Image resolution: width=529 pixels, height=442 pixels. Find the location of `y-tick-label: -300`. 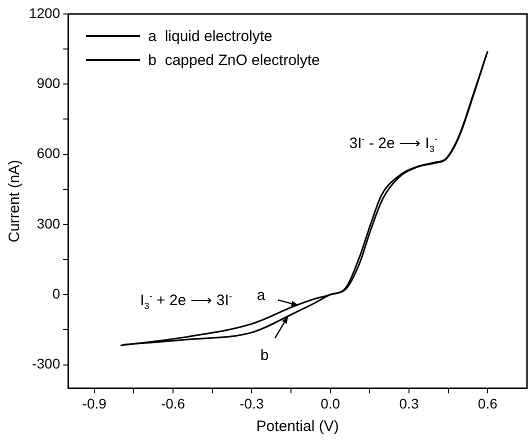

y-tick-label: -300 is located at coordinates (46, 364).